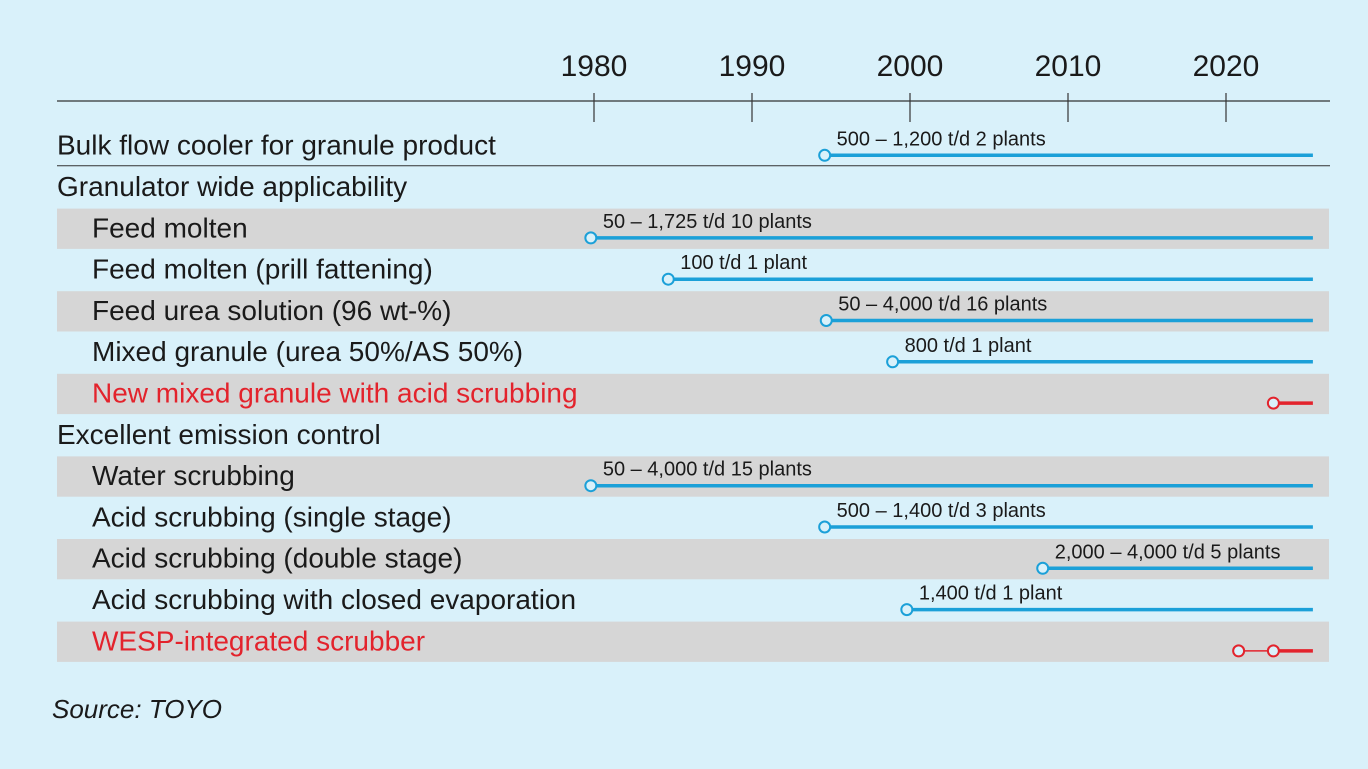  I want to click on tick-label: 2010, so click(1068, 66).